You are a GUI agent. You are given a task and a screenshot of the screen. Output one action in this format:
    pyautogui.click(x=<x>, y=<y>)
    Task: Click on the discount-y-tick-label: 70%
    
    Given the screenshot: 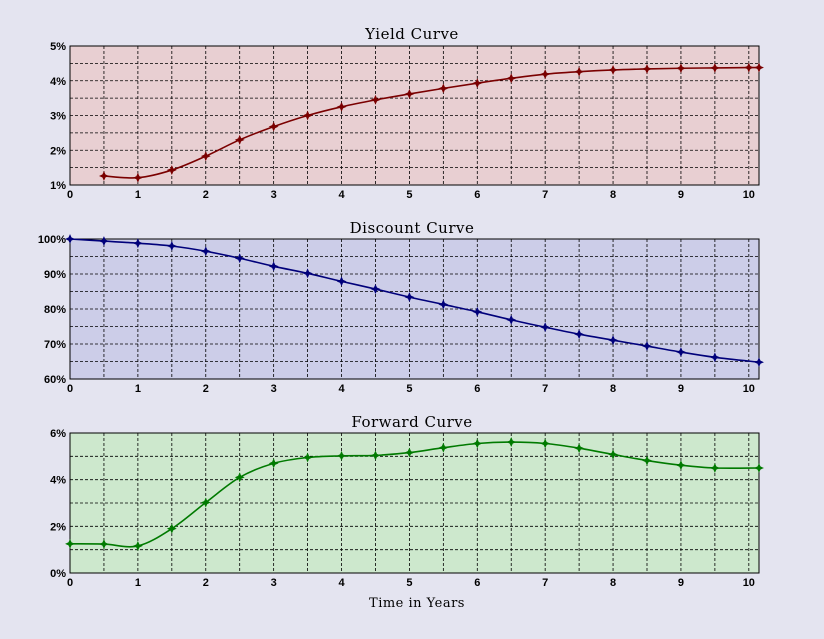 What is the action you would take?
    pyautogui.click(x=55, y=345)
    